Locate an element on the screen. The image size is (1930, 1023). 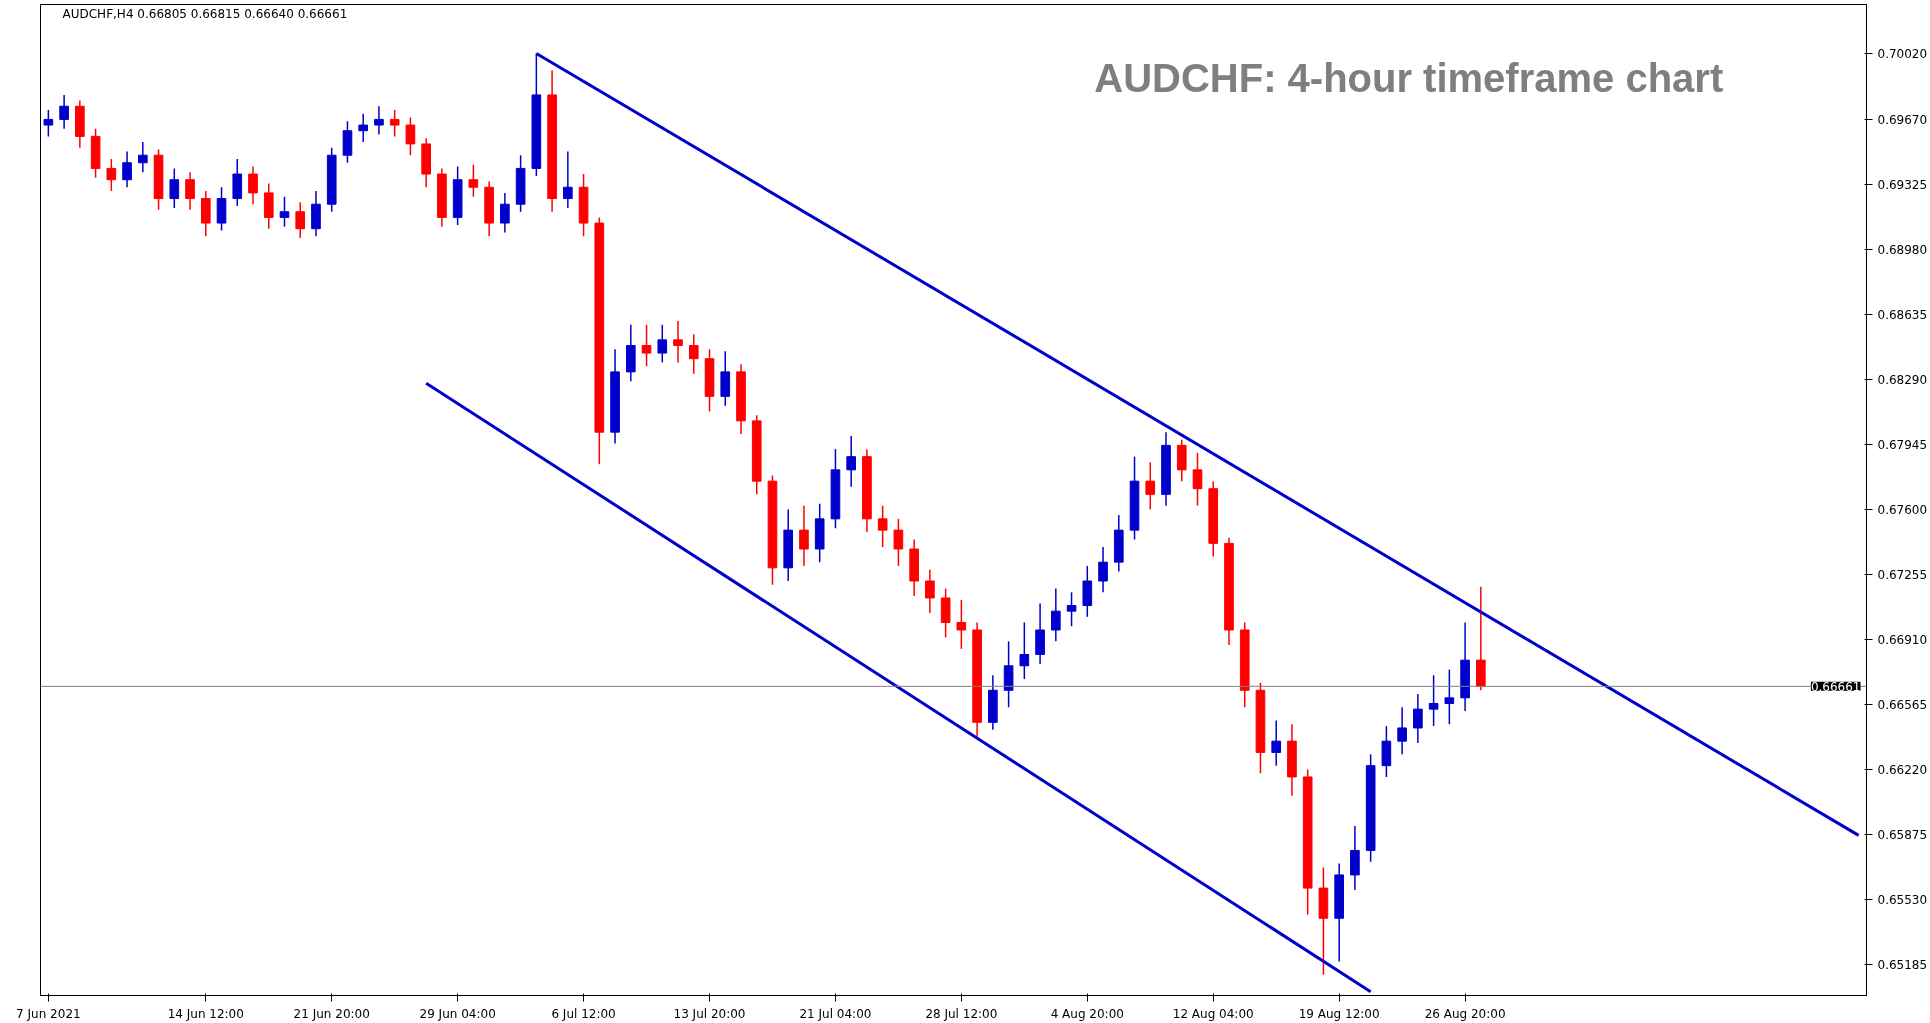
y-tick-label: 0.66910 is located at coordinates (1902, 639).